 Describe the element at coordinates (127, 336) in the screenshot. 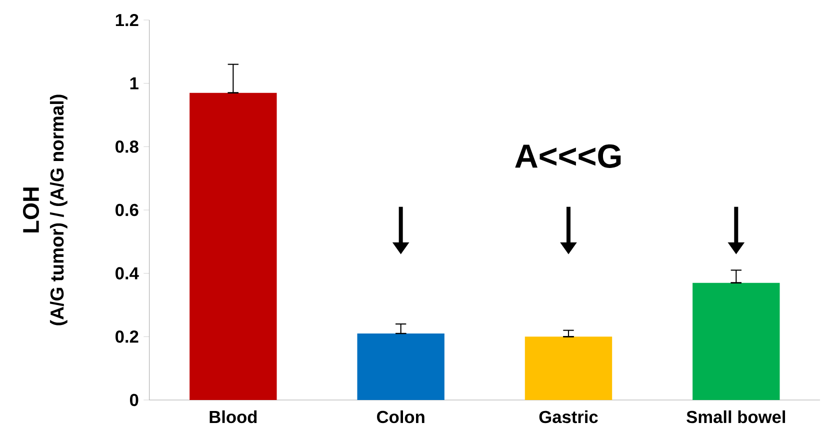

I see `y-tick-label: 0.2` at that location.